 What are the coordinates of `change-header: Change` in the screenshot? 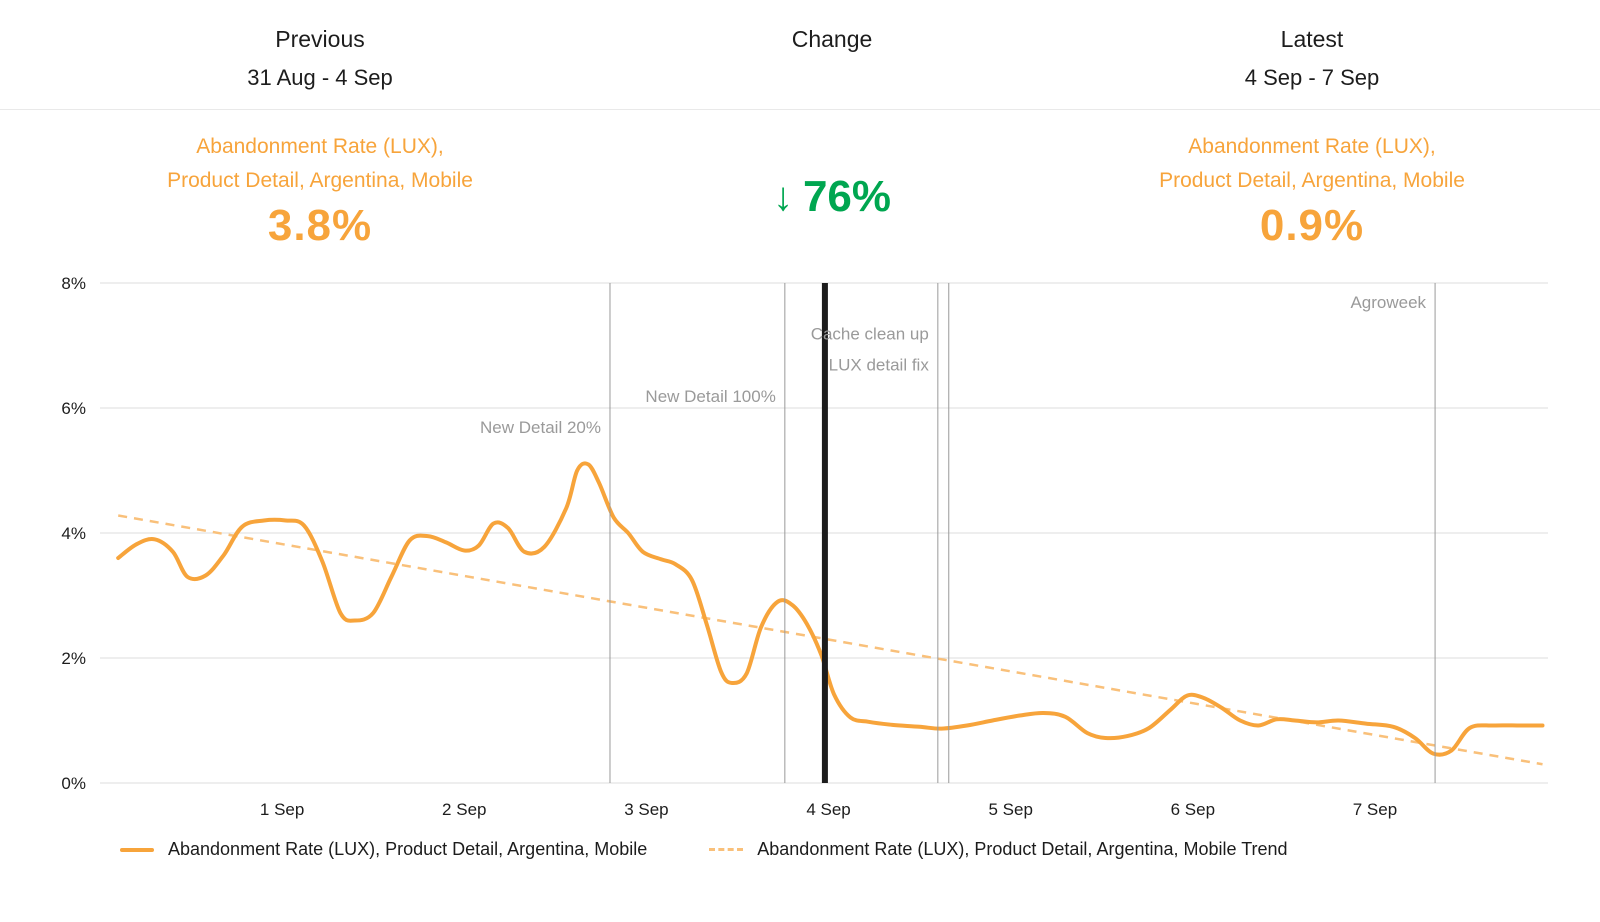 It's located at (832, 58).